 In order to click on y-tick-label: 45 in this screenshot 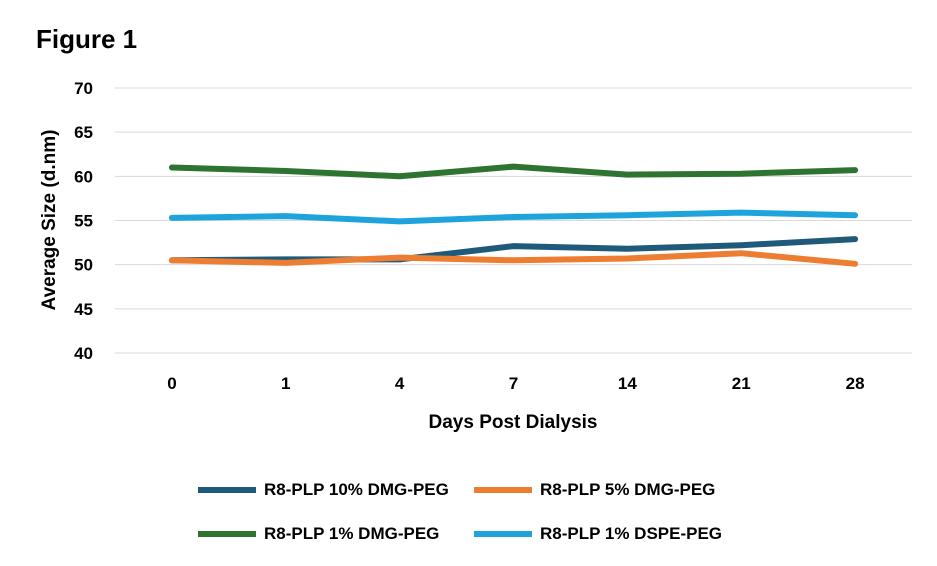, I will do `click(83, 309)`.